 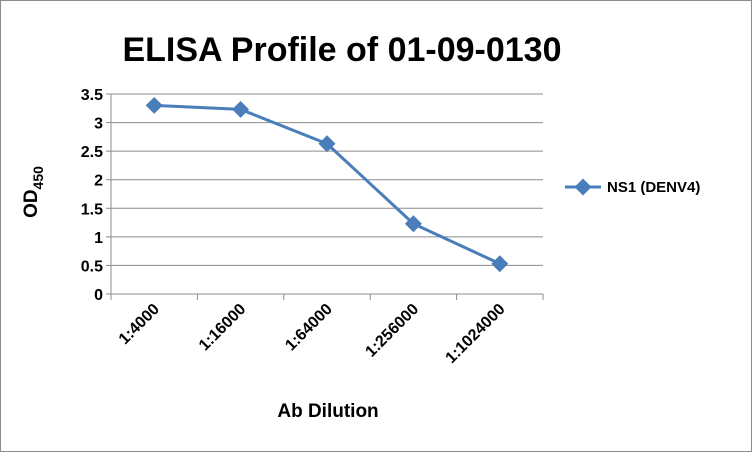 What do you see at coordinates (92, 95) in the screenshot?
I see `y-tick-label: 3.5` at bounding box center [92, 95].